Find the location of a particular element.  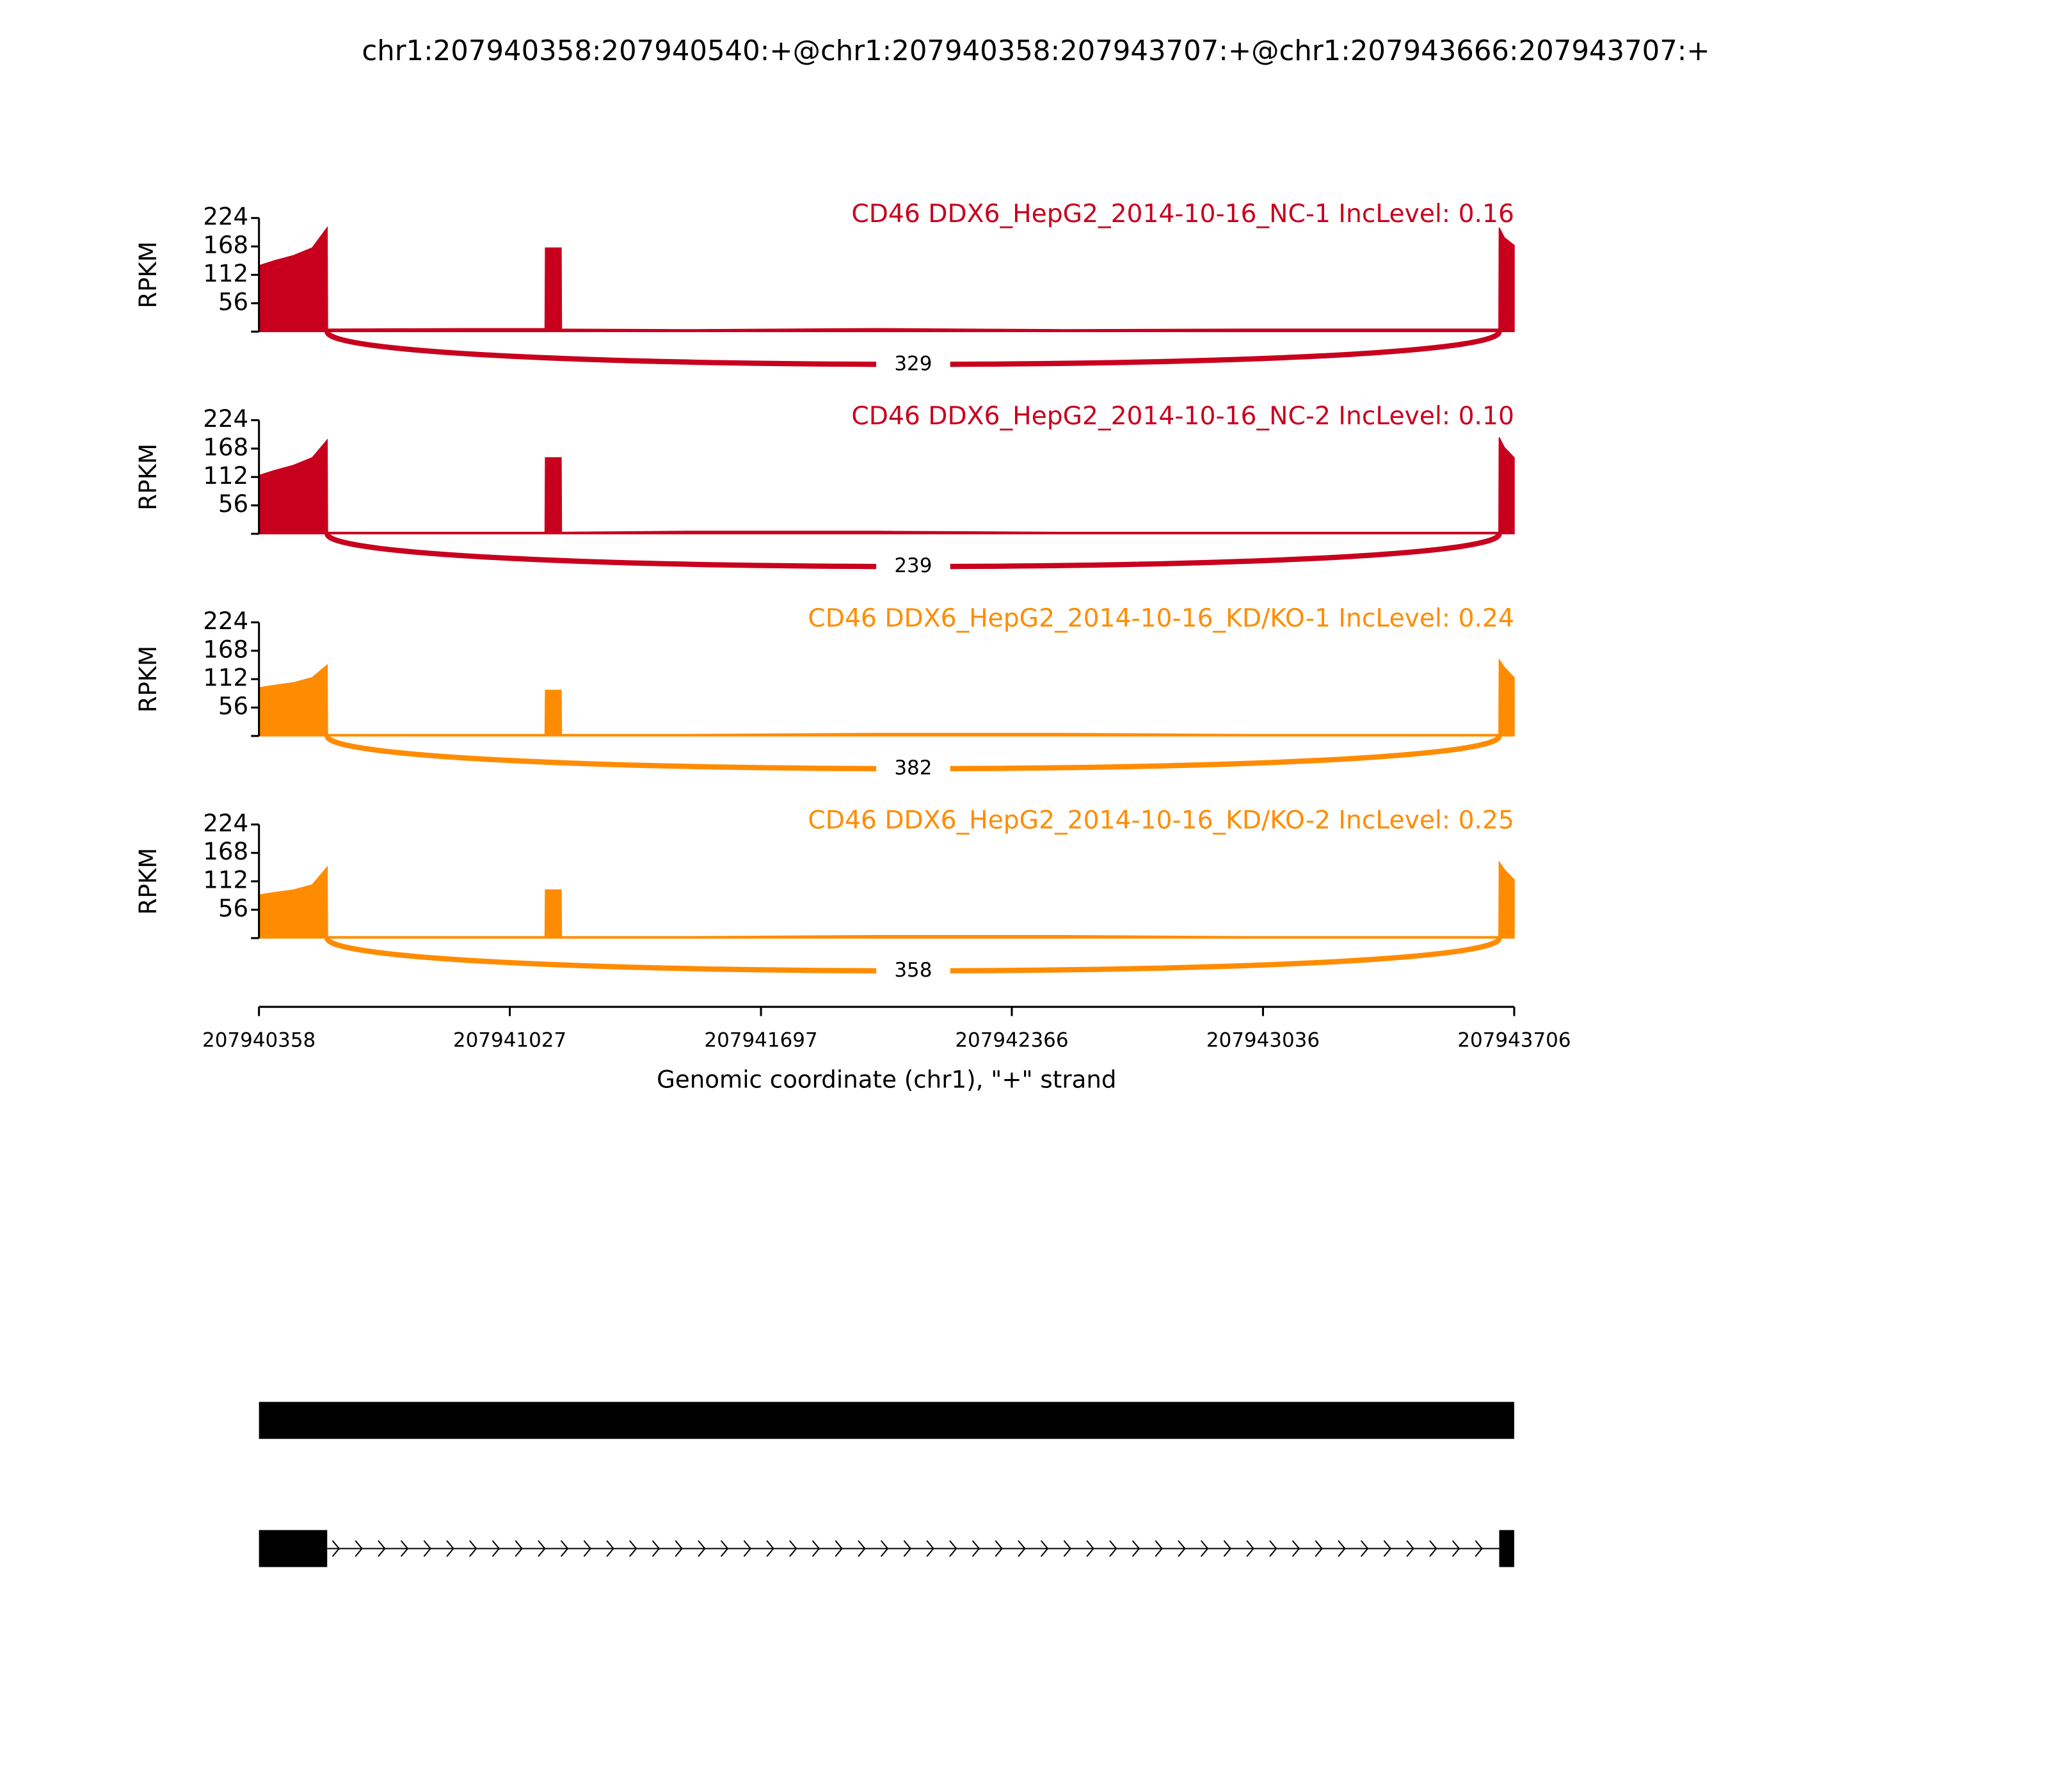

x-tick-label: 207940358 is located at coordinates (259, 1040).